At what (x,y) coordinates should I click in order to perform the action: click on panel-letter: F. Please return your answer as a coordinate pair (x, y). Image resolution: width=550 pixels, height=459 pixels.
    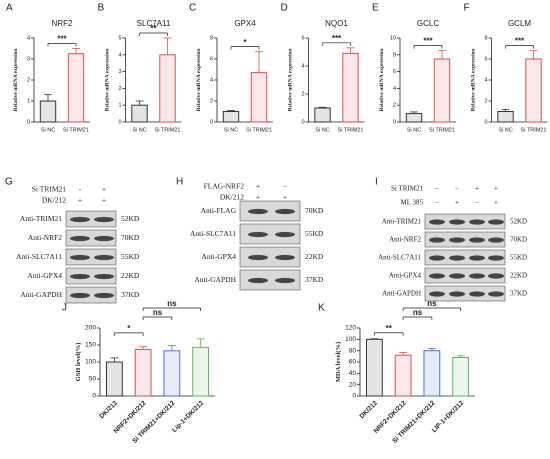
    Looking at the image, I should click on (467, 8).